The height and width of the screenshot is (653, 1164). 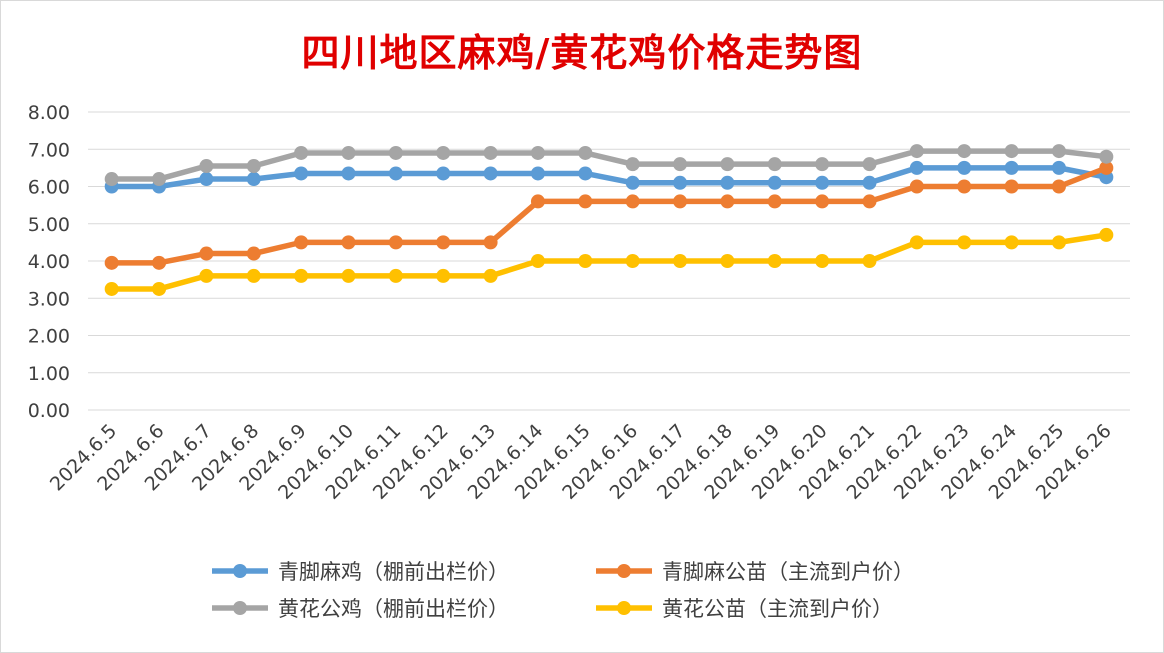 What do you see at coordinates (49, 337) in the screenshot?
I see `y-tick-label: 2.00` at bounding box center [49, 337].